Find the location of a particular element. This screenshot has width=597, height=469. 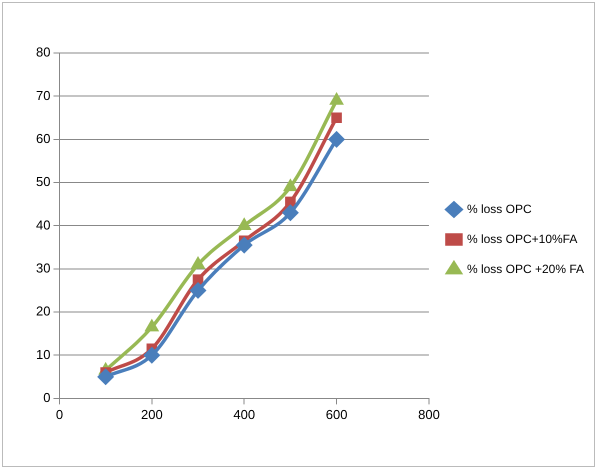

x-tick-label: 800 is located at coordinates (429, 414).